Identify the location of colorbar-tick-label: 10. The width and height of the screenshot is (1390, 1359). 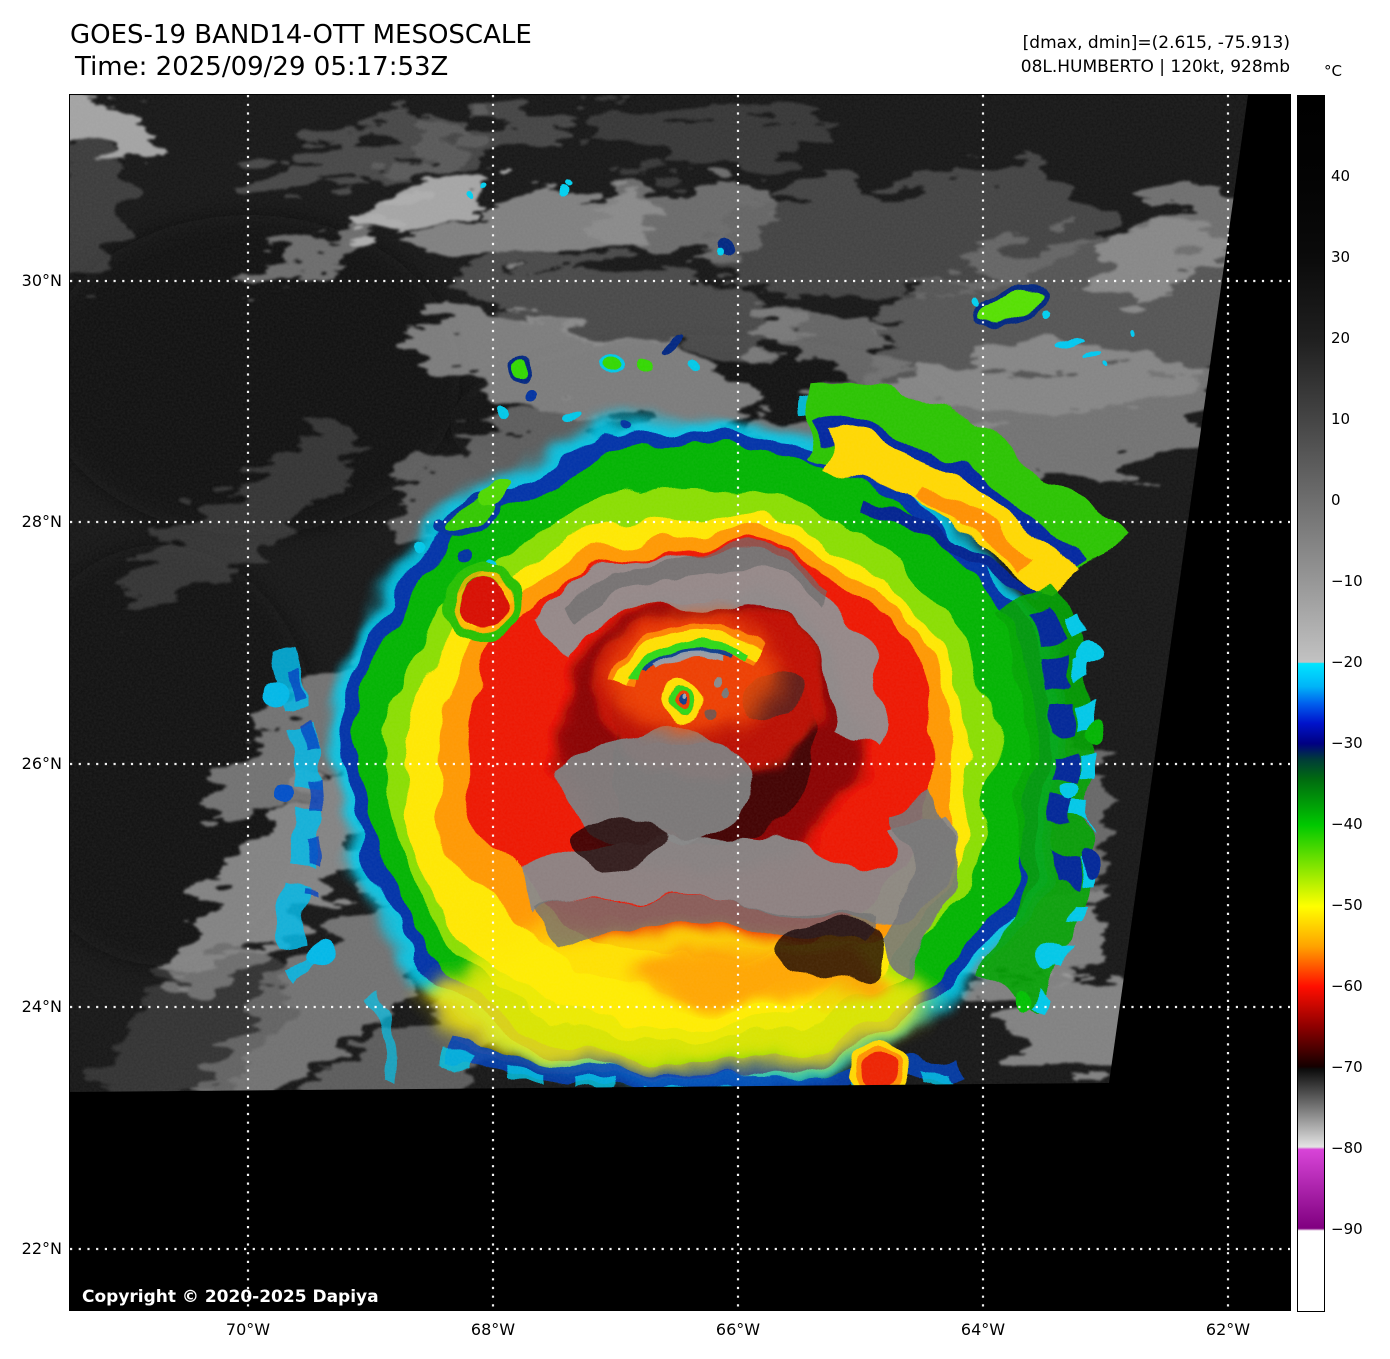
(1341, 419).